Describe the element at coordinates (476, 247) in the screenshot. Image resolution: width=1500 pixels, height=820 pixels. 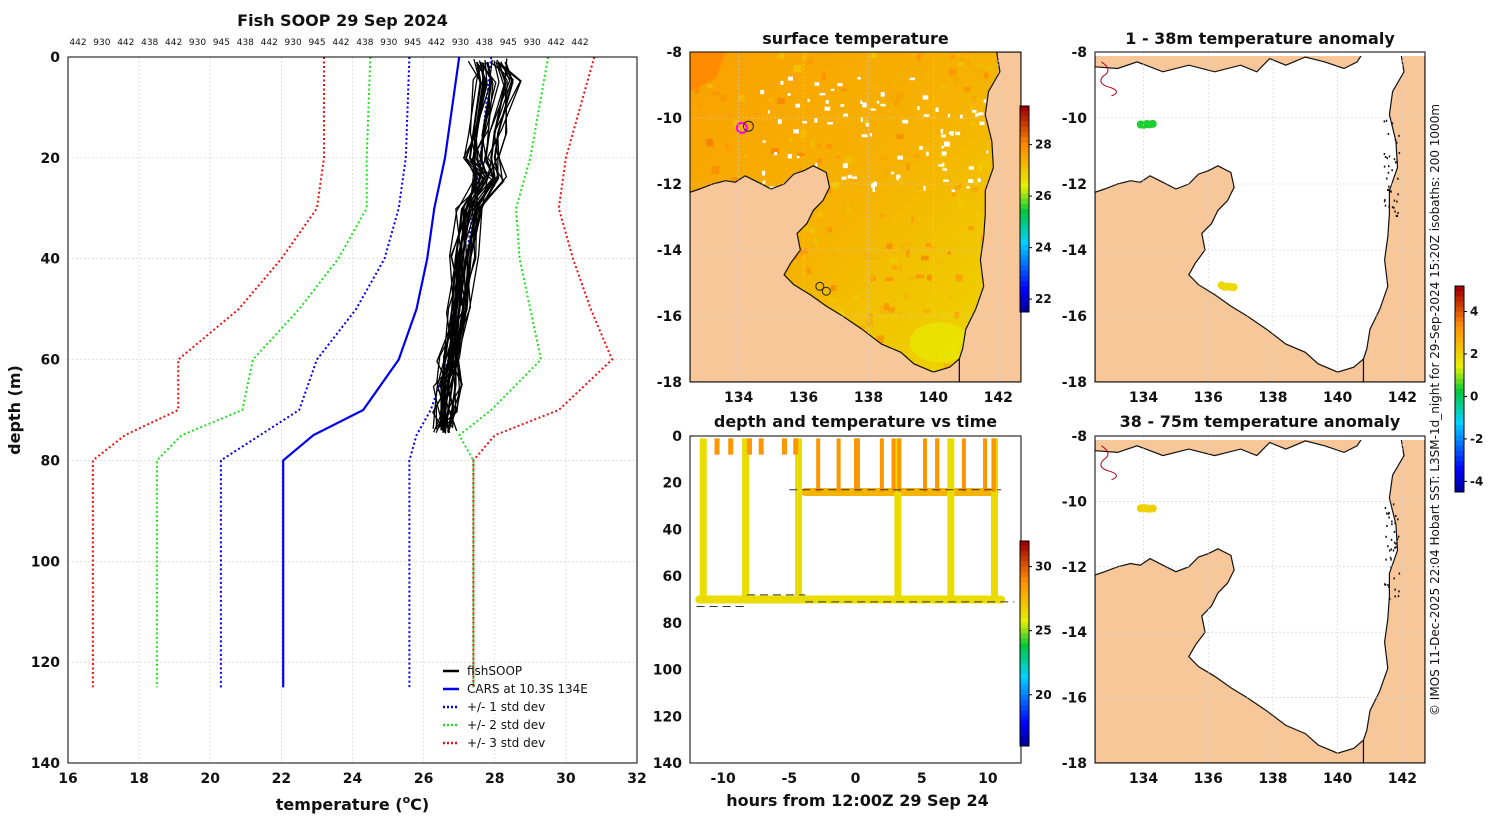
I see `fishsoop-profile-line` at that location.